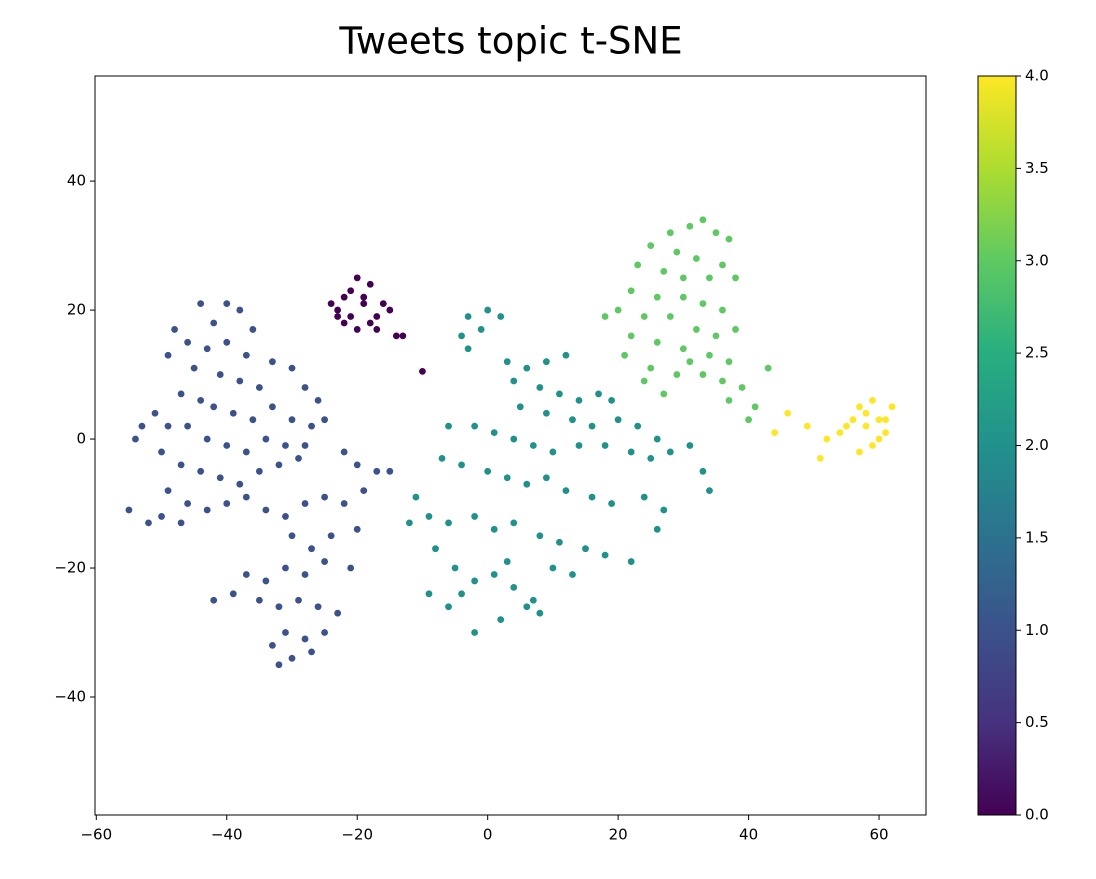 The height and width of the screenshot is (879, 1096). I want to click on x-tick-label: 20, so click(618, 835).